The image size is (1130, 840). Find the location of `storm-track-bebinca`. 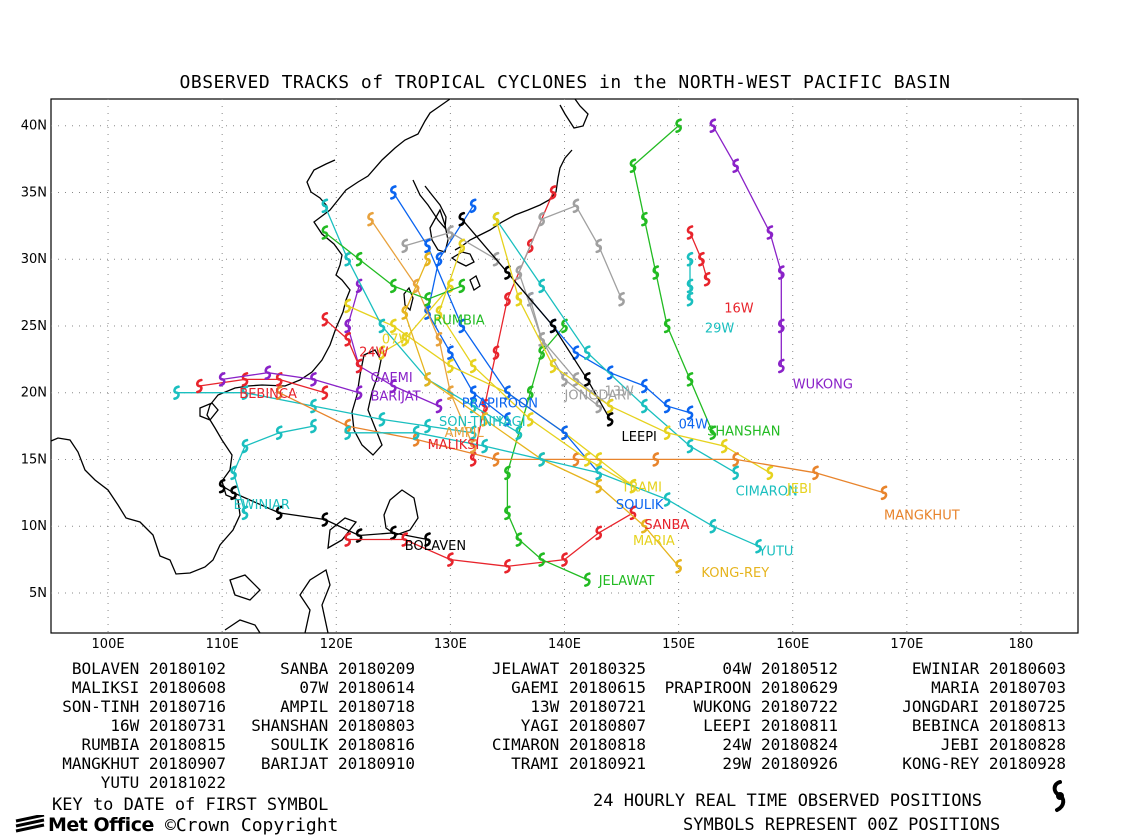

storm-track-bebinca is located at coordinates (262, 386).